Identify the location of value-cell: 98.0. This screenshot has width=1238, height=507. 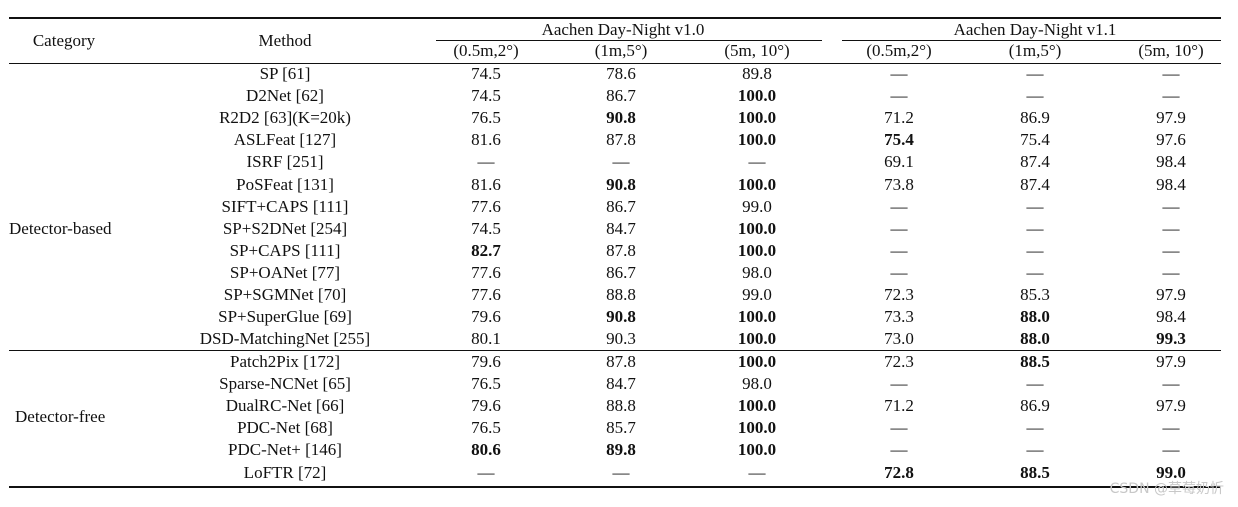
(757, 383).